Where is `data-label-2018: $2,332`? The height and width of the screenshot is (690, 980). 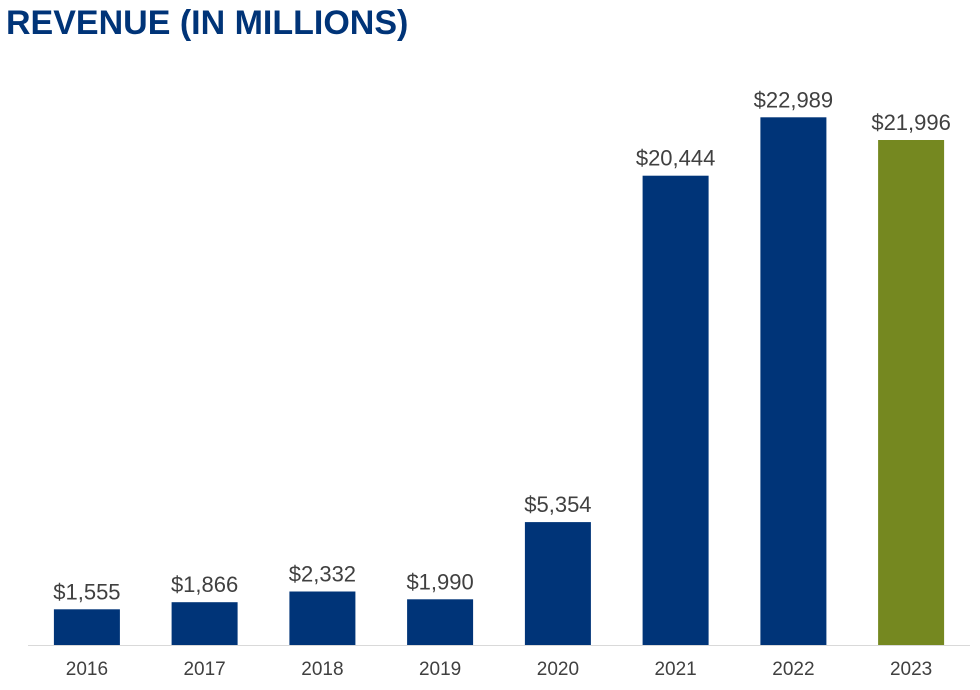
data-label-2018: $2,332 is located at coordinates (322, 574).